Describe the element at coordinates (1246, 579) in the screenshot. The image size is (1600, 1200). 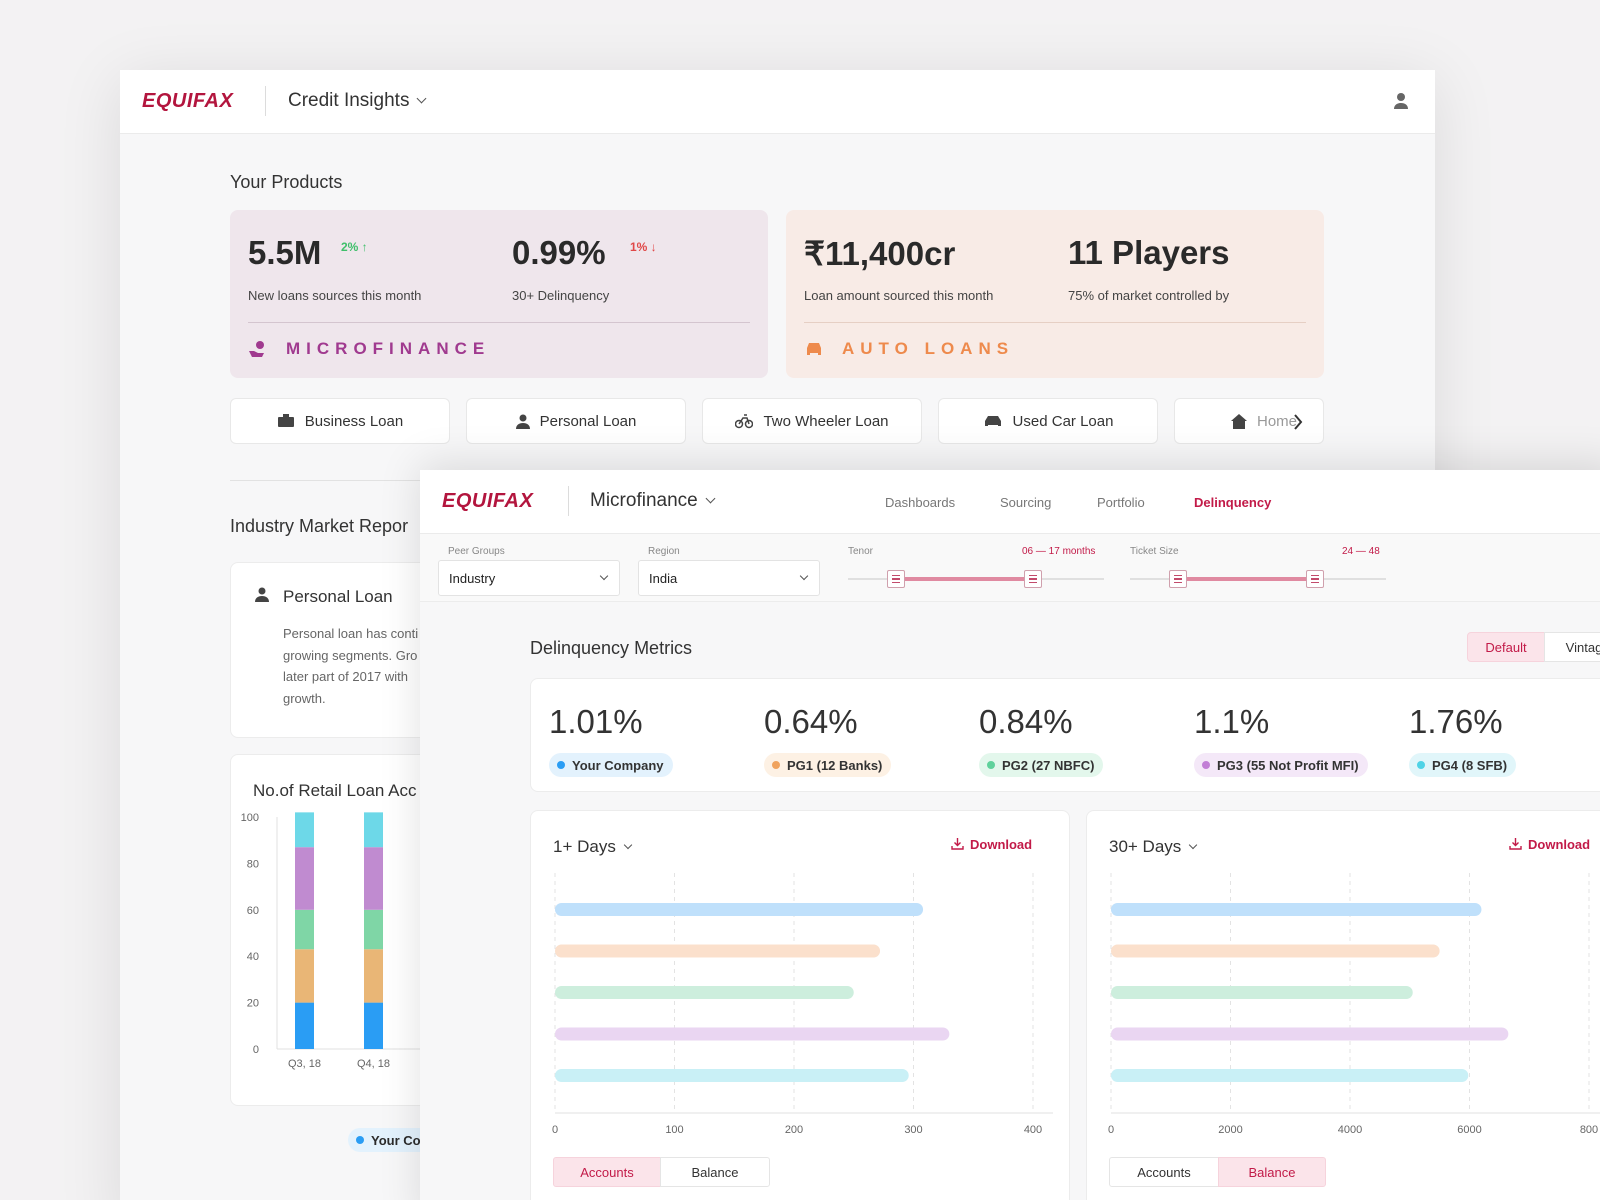
I see `ticket-size-slider-range` at that location.